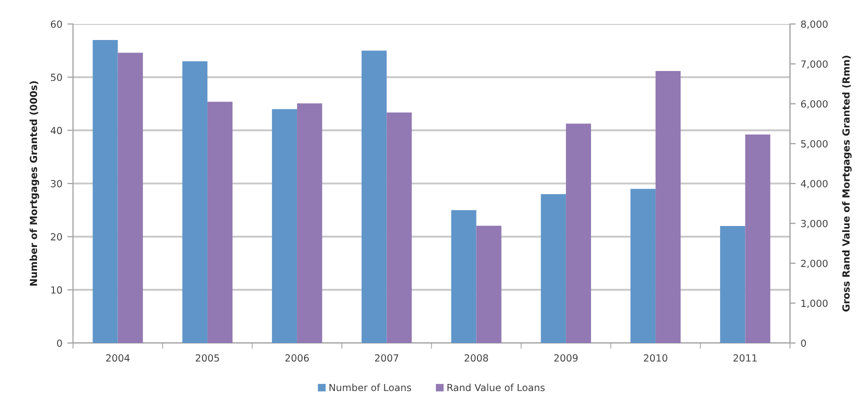 The width and height of the screenshot is (861, 410). What do you see at coordinates (297, 358) in the screenshot?
I see `x-tick-label: 2006` at bounding box center [297, 358].